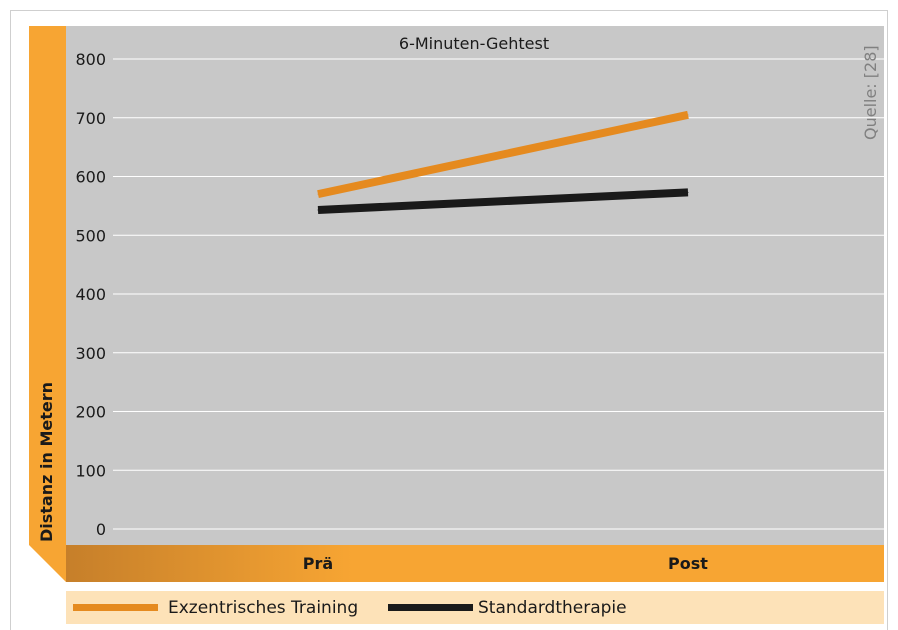 The image size is (898, 630). I want to click on y-tick-label: 400, so click(90, 294).